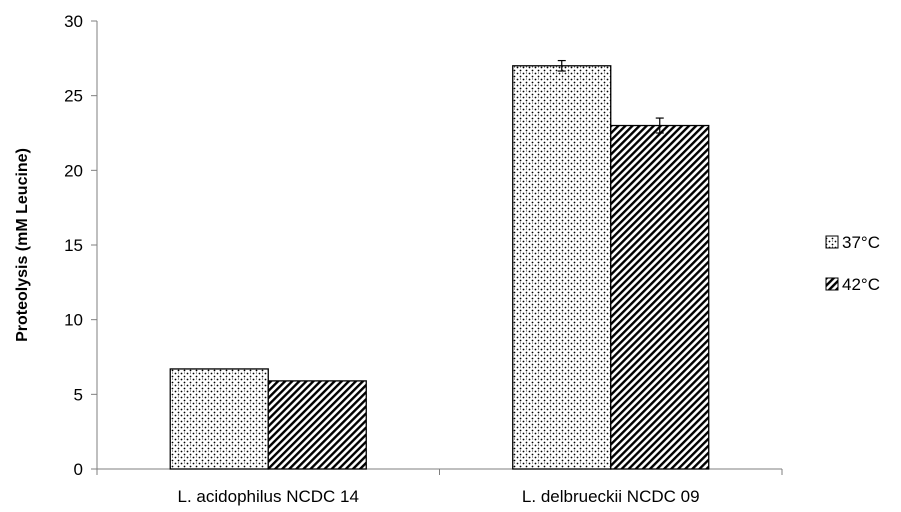 The height and width of the screenshot is (512, 901). Describe the element at coordinates (78, 394) in the screenshot. I see `y-tick-label-5: 5` at that location.